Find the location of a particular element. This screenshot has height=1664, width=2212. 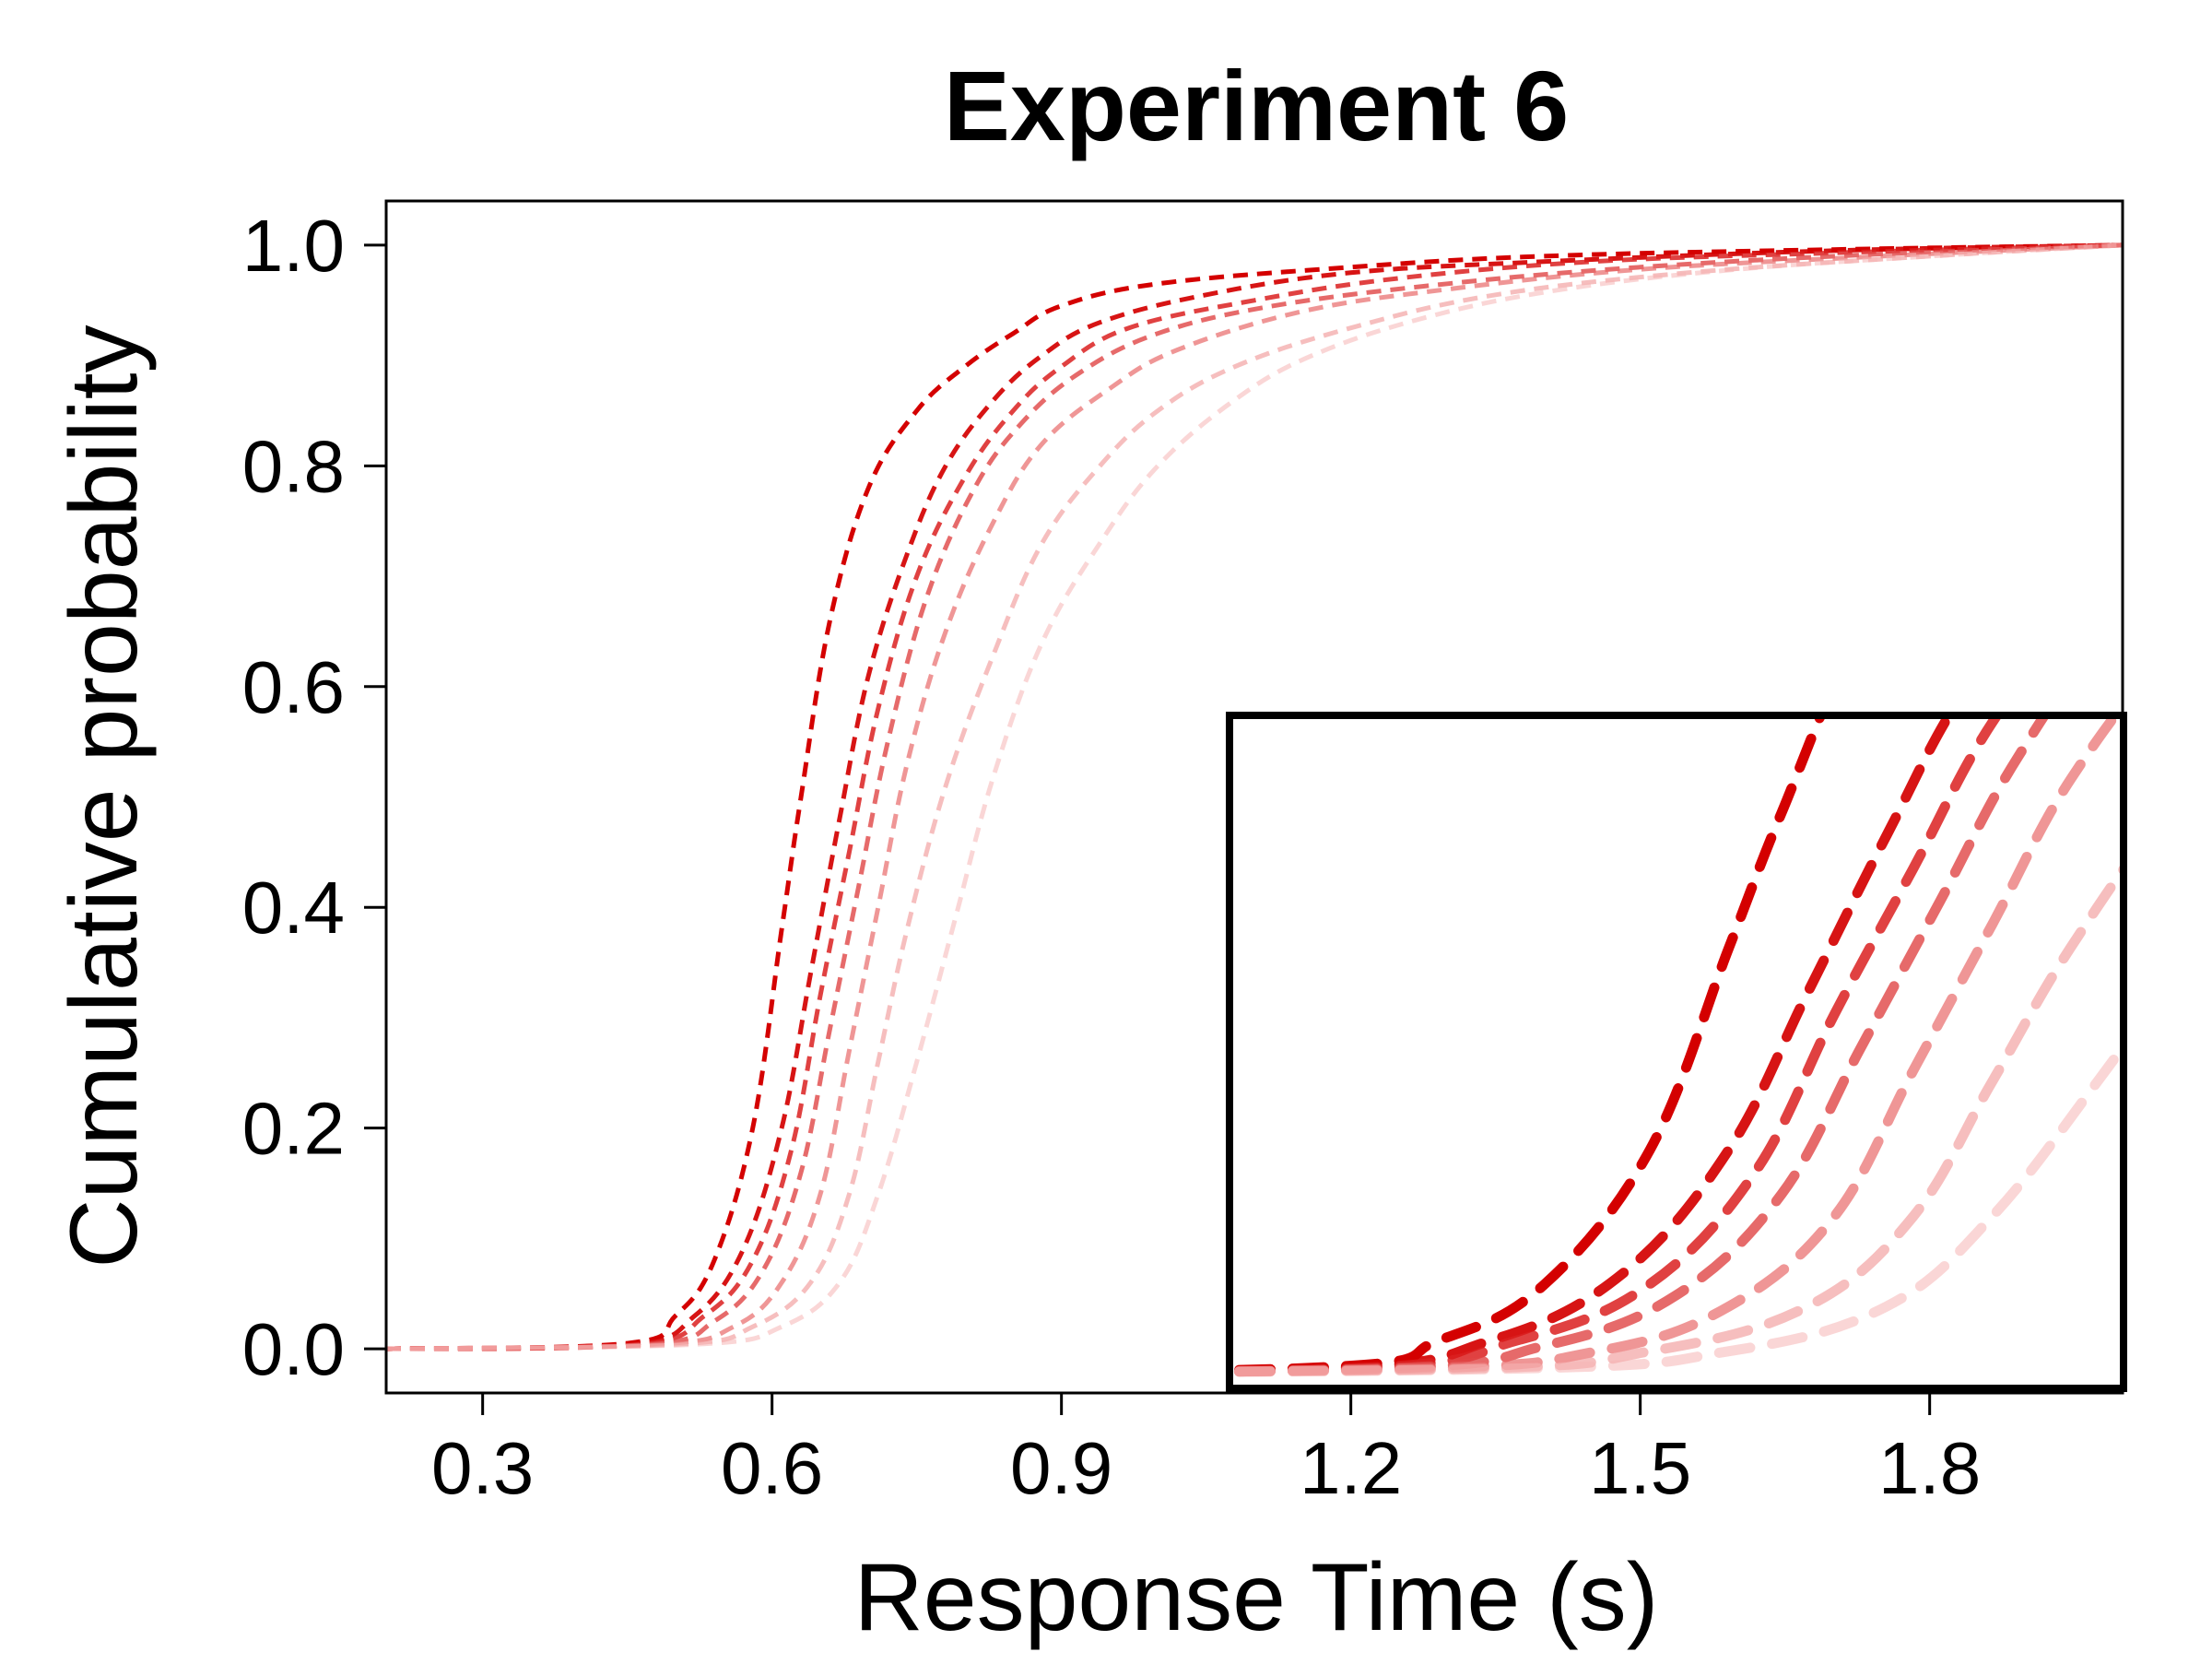

x-axis-label: Response Time (s) is located at coordinates (1256, 1597).